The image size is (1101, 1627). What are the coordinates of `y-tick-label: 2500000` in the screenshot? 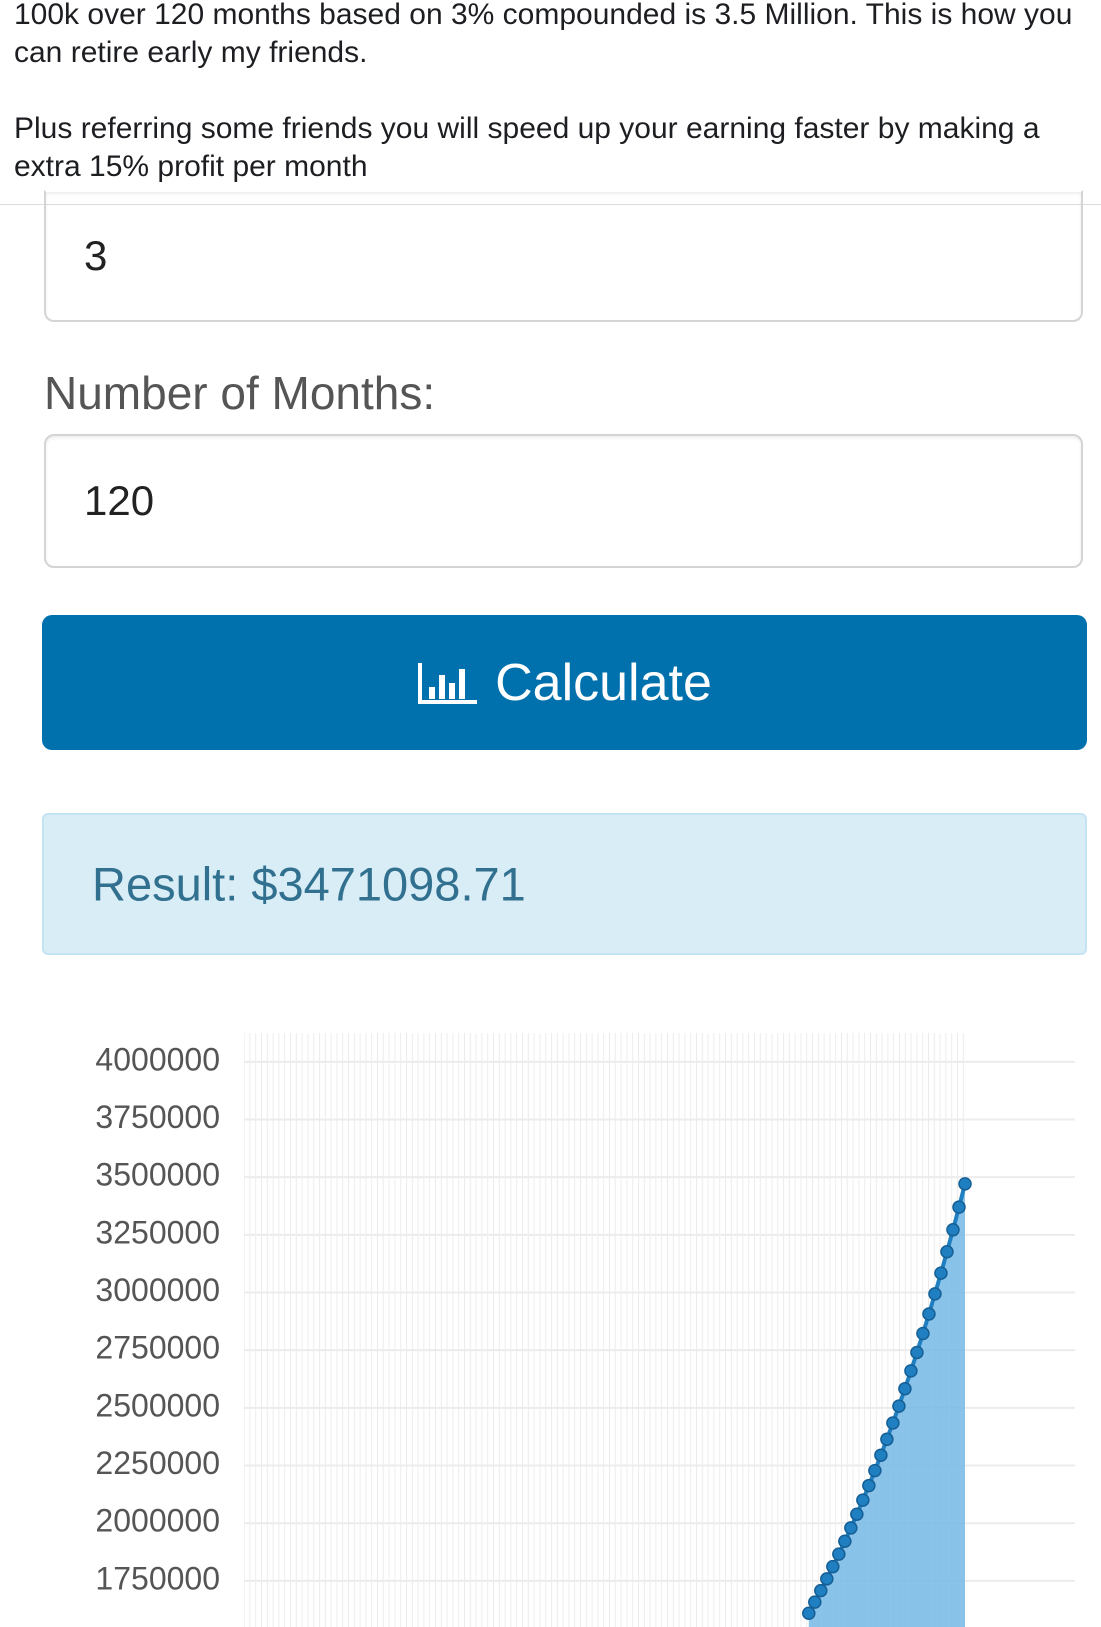 It's located at (157, 1405).